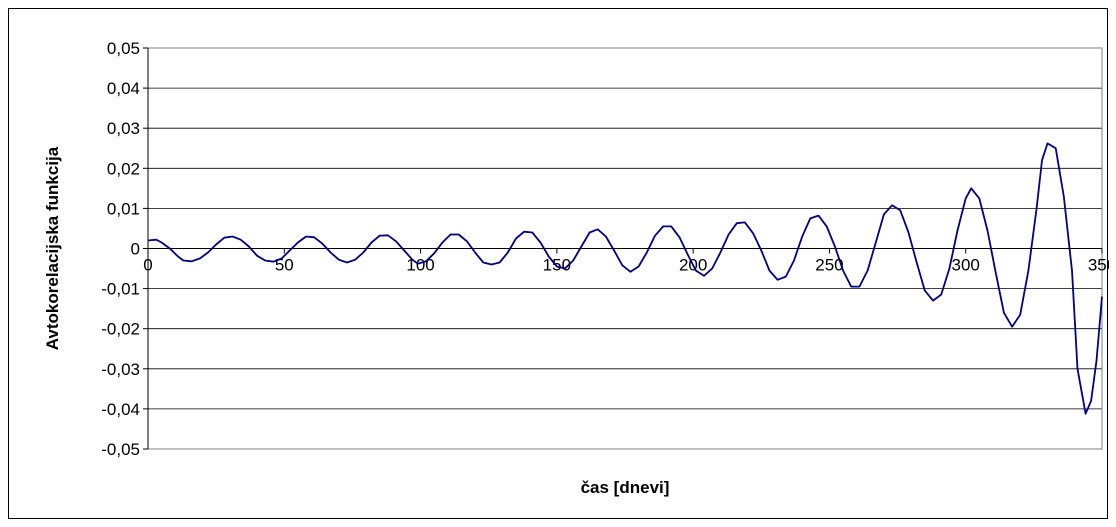  Describe the element at coordinates (135, 249) in the screenshot. I see `y-tick-label: 0` at that location.